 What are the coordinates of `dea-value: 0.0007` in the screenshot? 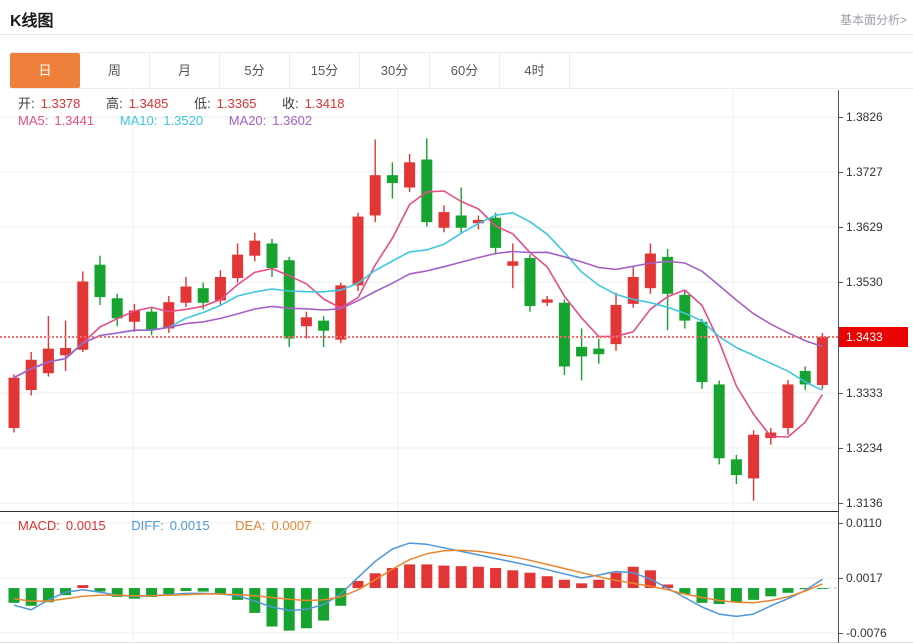 It's located at (291, 525).